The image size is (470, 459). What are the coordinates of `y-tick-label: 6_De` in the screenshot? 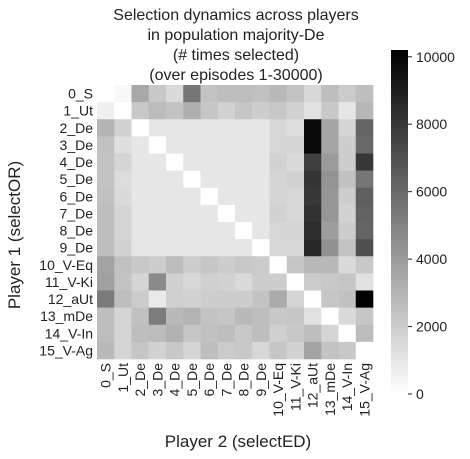 It's located at (77, 196).